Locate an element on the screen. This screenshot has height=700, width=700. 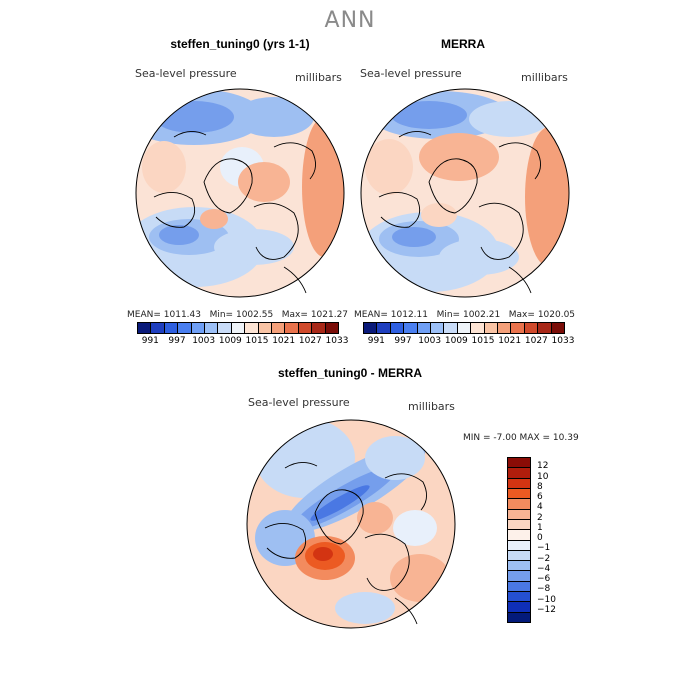
panel2-greenland-high is located at coordinates (439, 215).